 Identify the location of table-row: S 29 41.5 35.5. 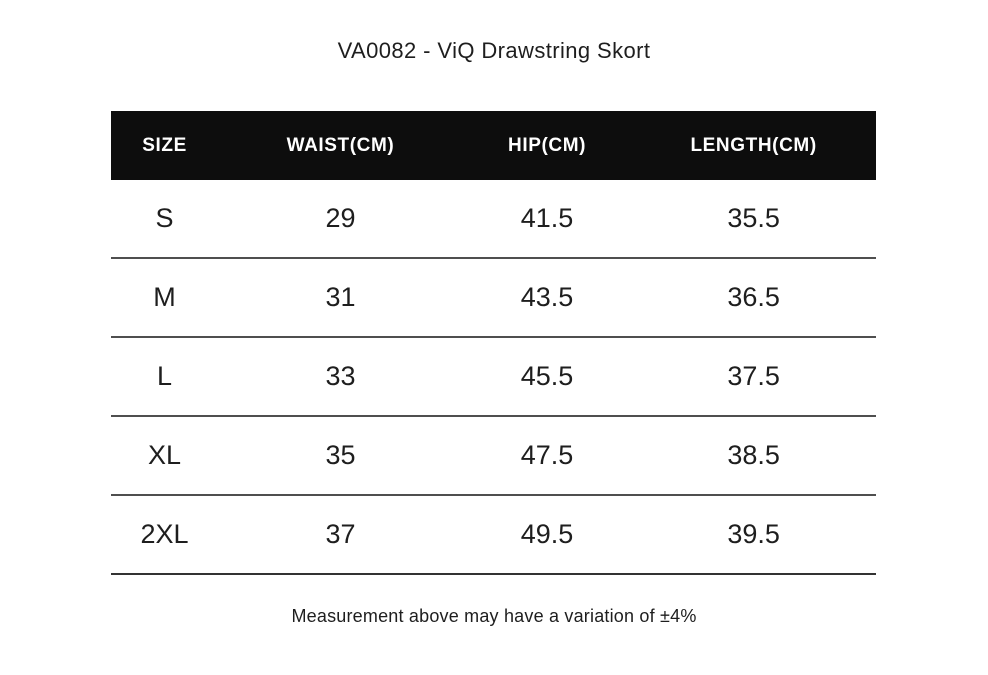
(493, 219).